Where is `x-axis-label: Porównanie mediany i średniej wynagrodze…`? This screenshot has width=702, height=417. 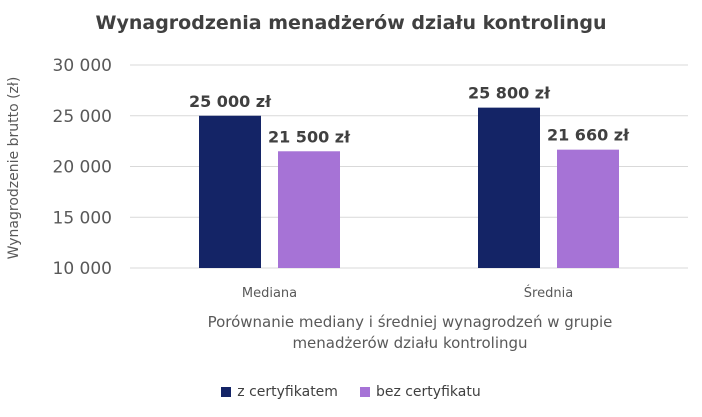
x-axis-label: Porównanie mediany i średniej wynagrodze… is located at coordinates (410, 333).